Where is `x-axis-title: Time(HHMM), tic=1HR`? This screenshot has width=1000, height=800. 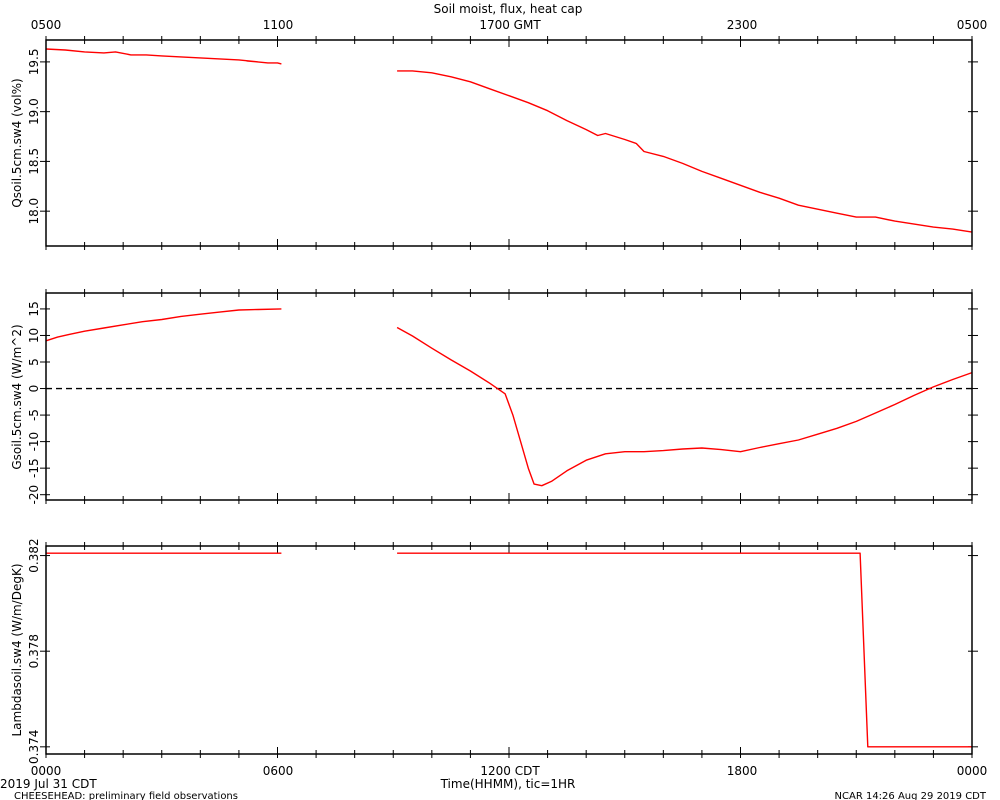 x-axis-title: Time(HHMM), tic=1HR is located at coordinates (508, 784).